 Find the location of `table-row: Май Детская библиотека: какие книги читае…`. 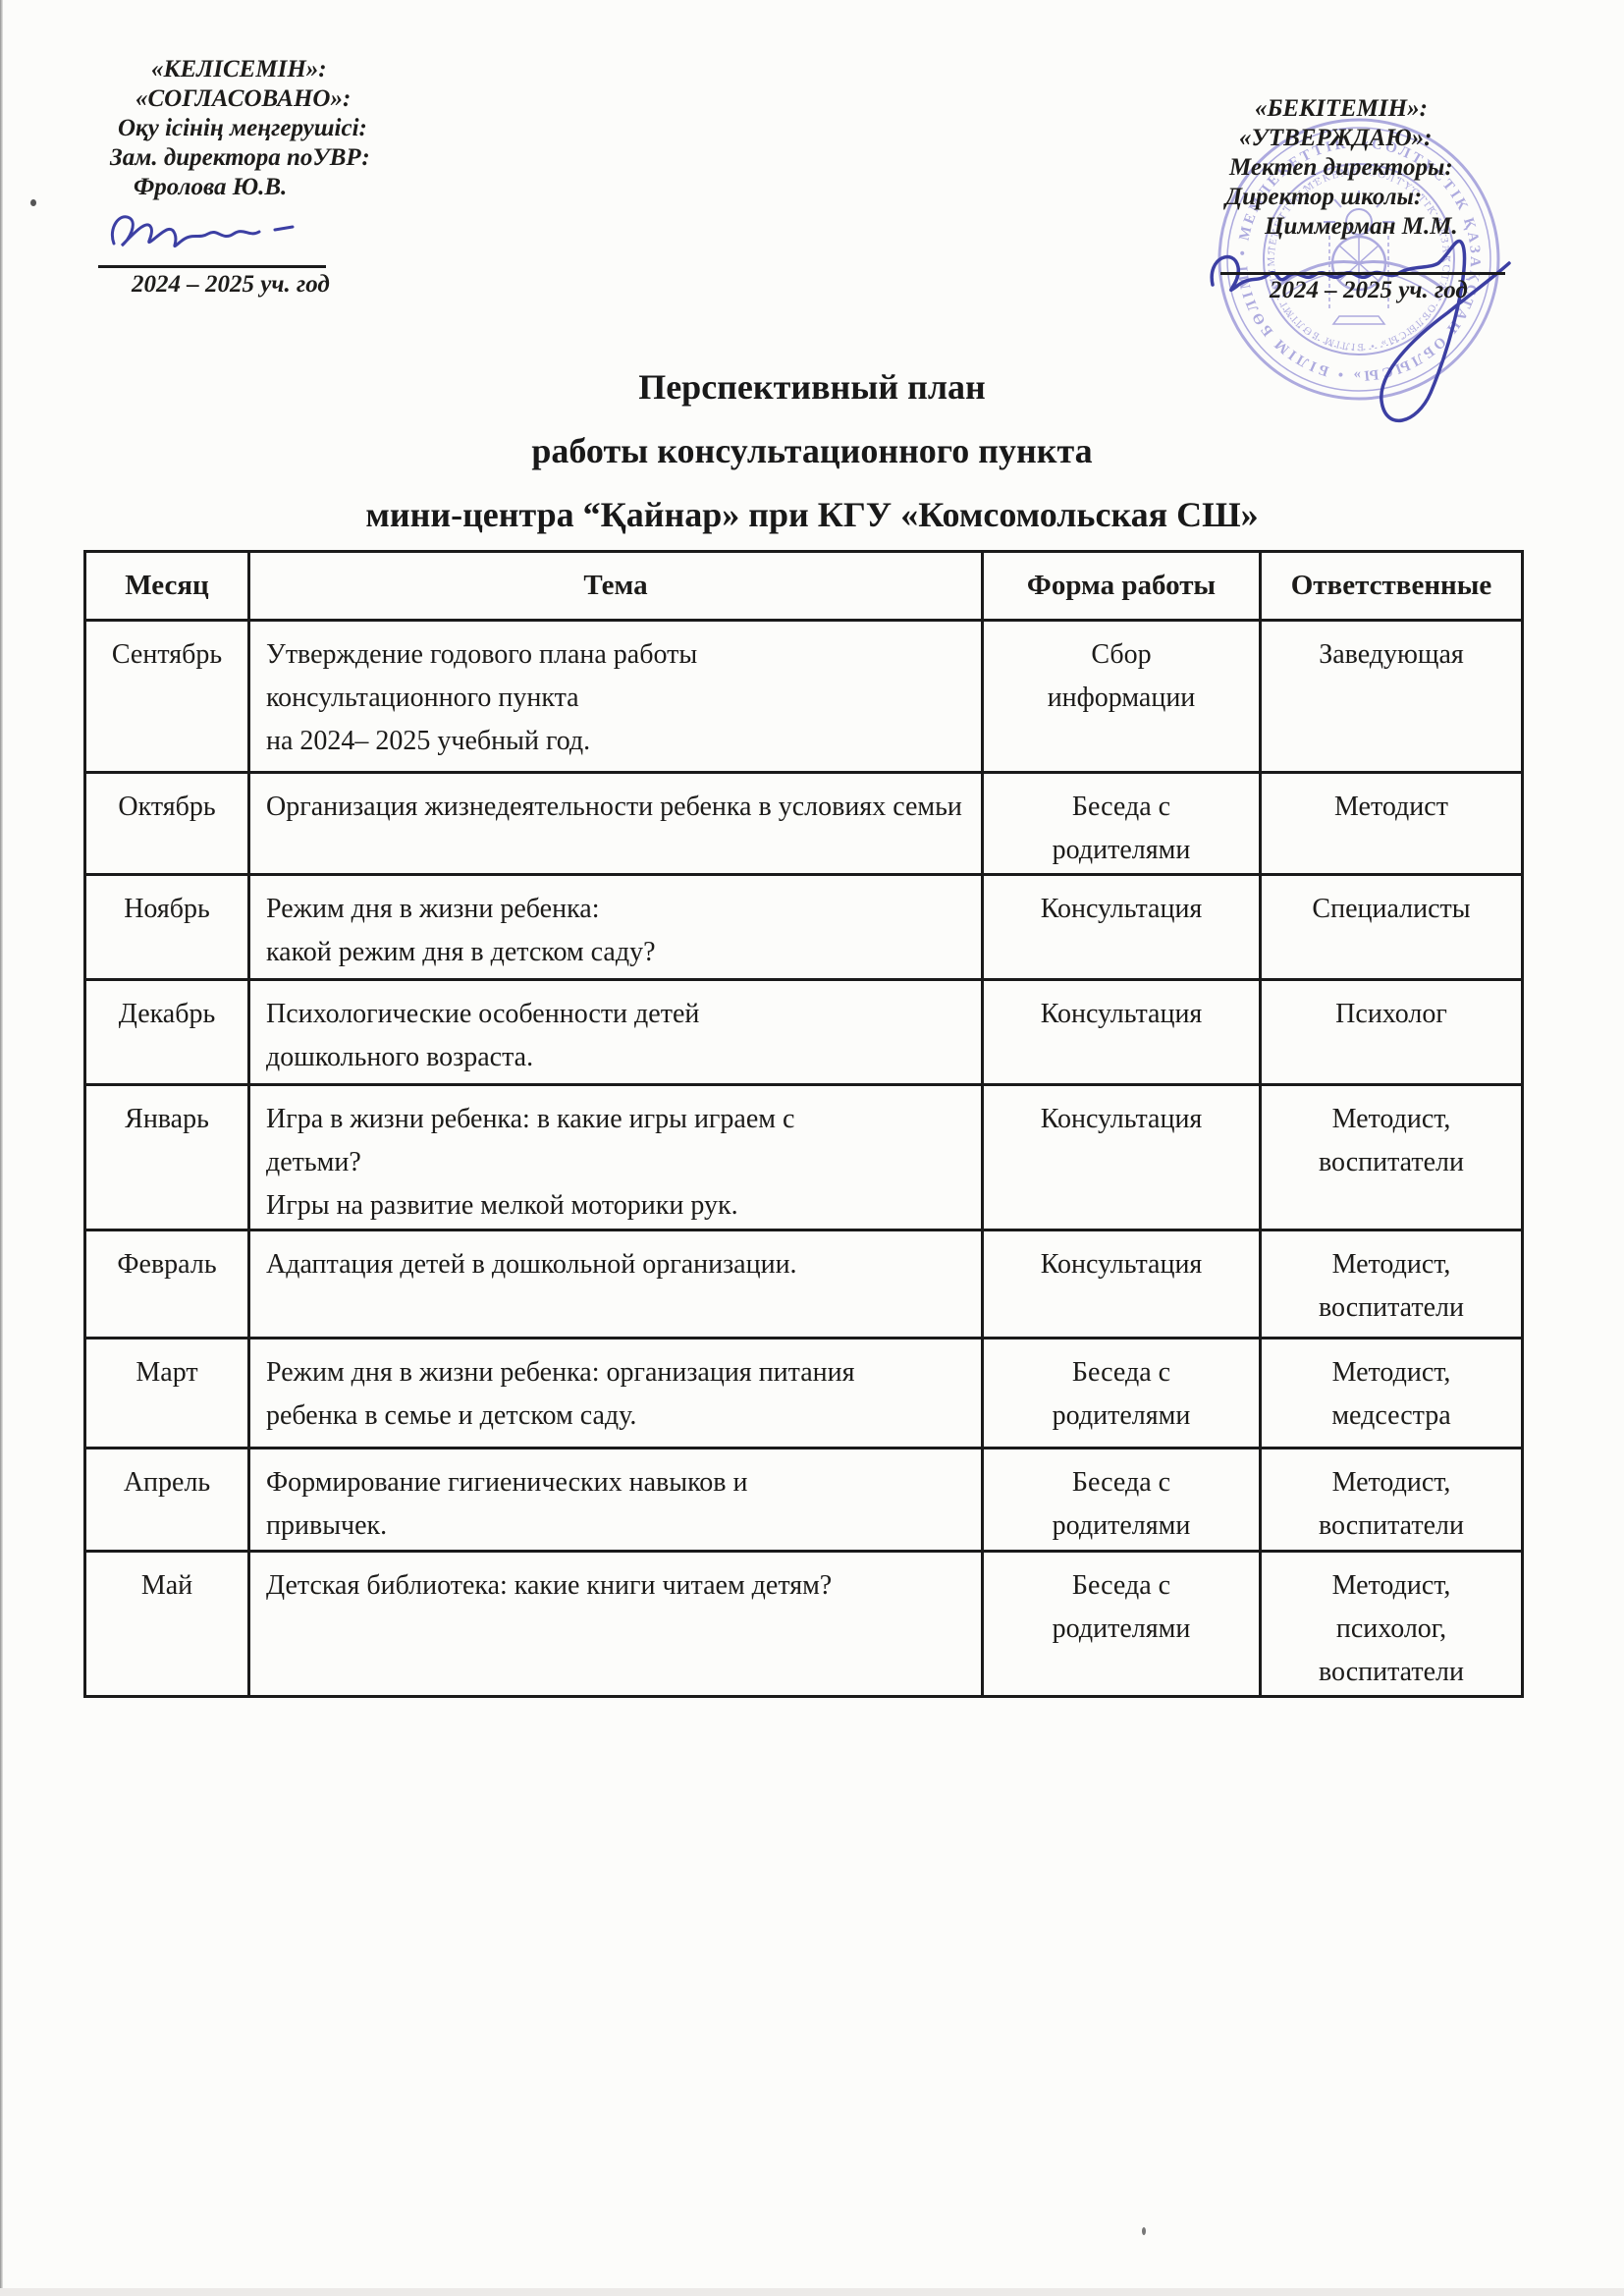

table-row: Май Детская библиотека: какие книги читае… is located at coordinates (803, 1624).